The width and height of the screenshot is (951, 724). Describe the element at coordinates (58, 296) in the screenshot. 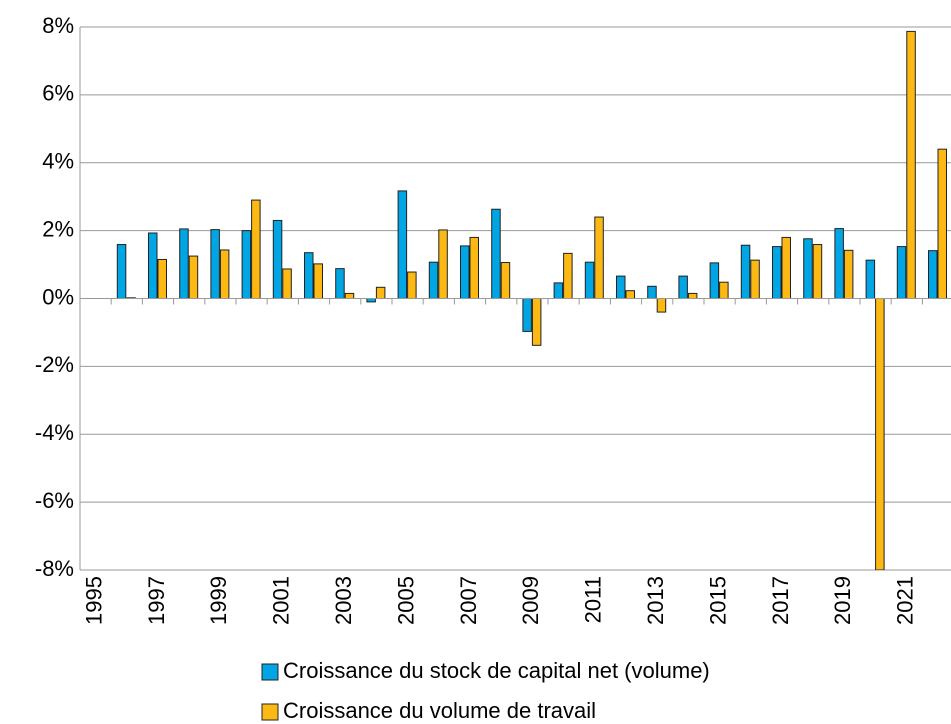

I see `y-tick-label: 0%` at that location.